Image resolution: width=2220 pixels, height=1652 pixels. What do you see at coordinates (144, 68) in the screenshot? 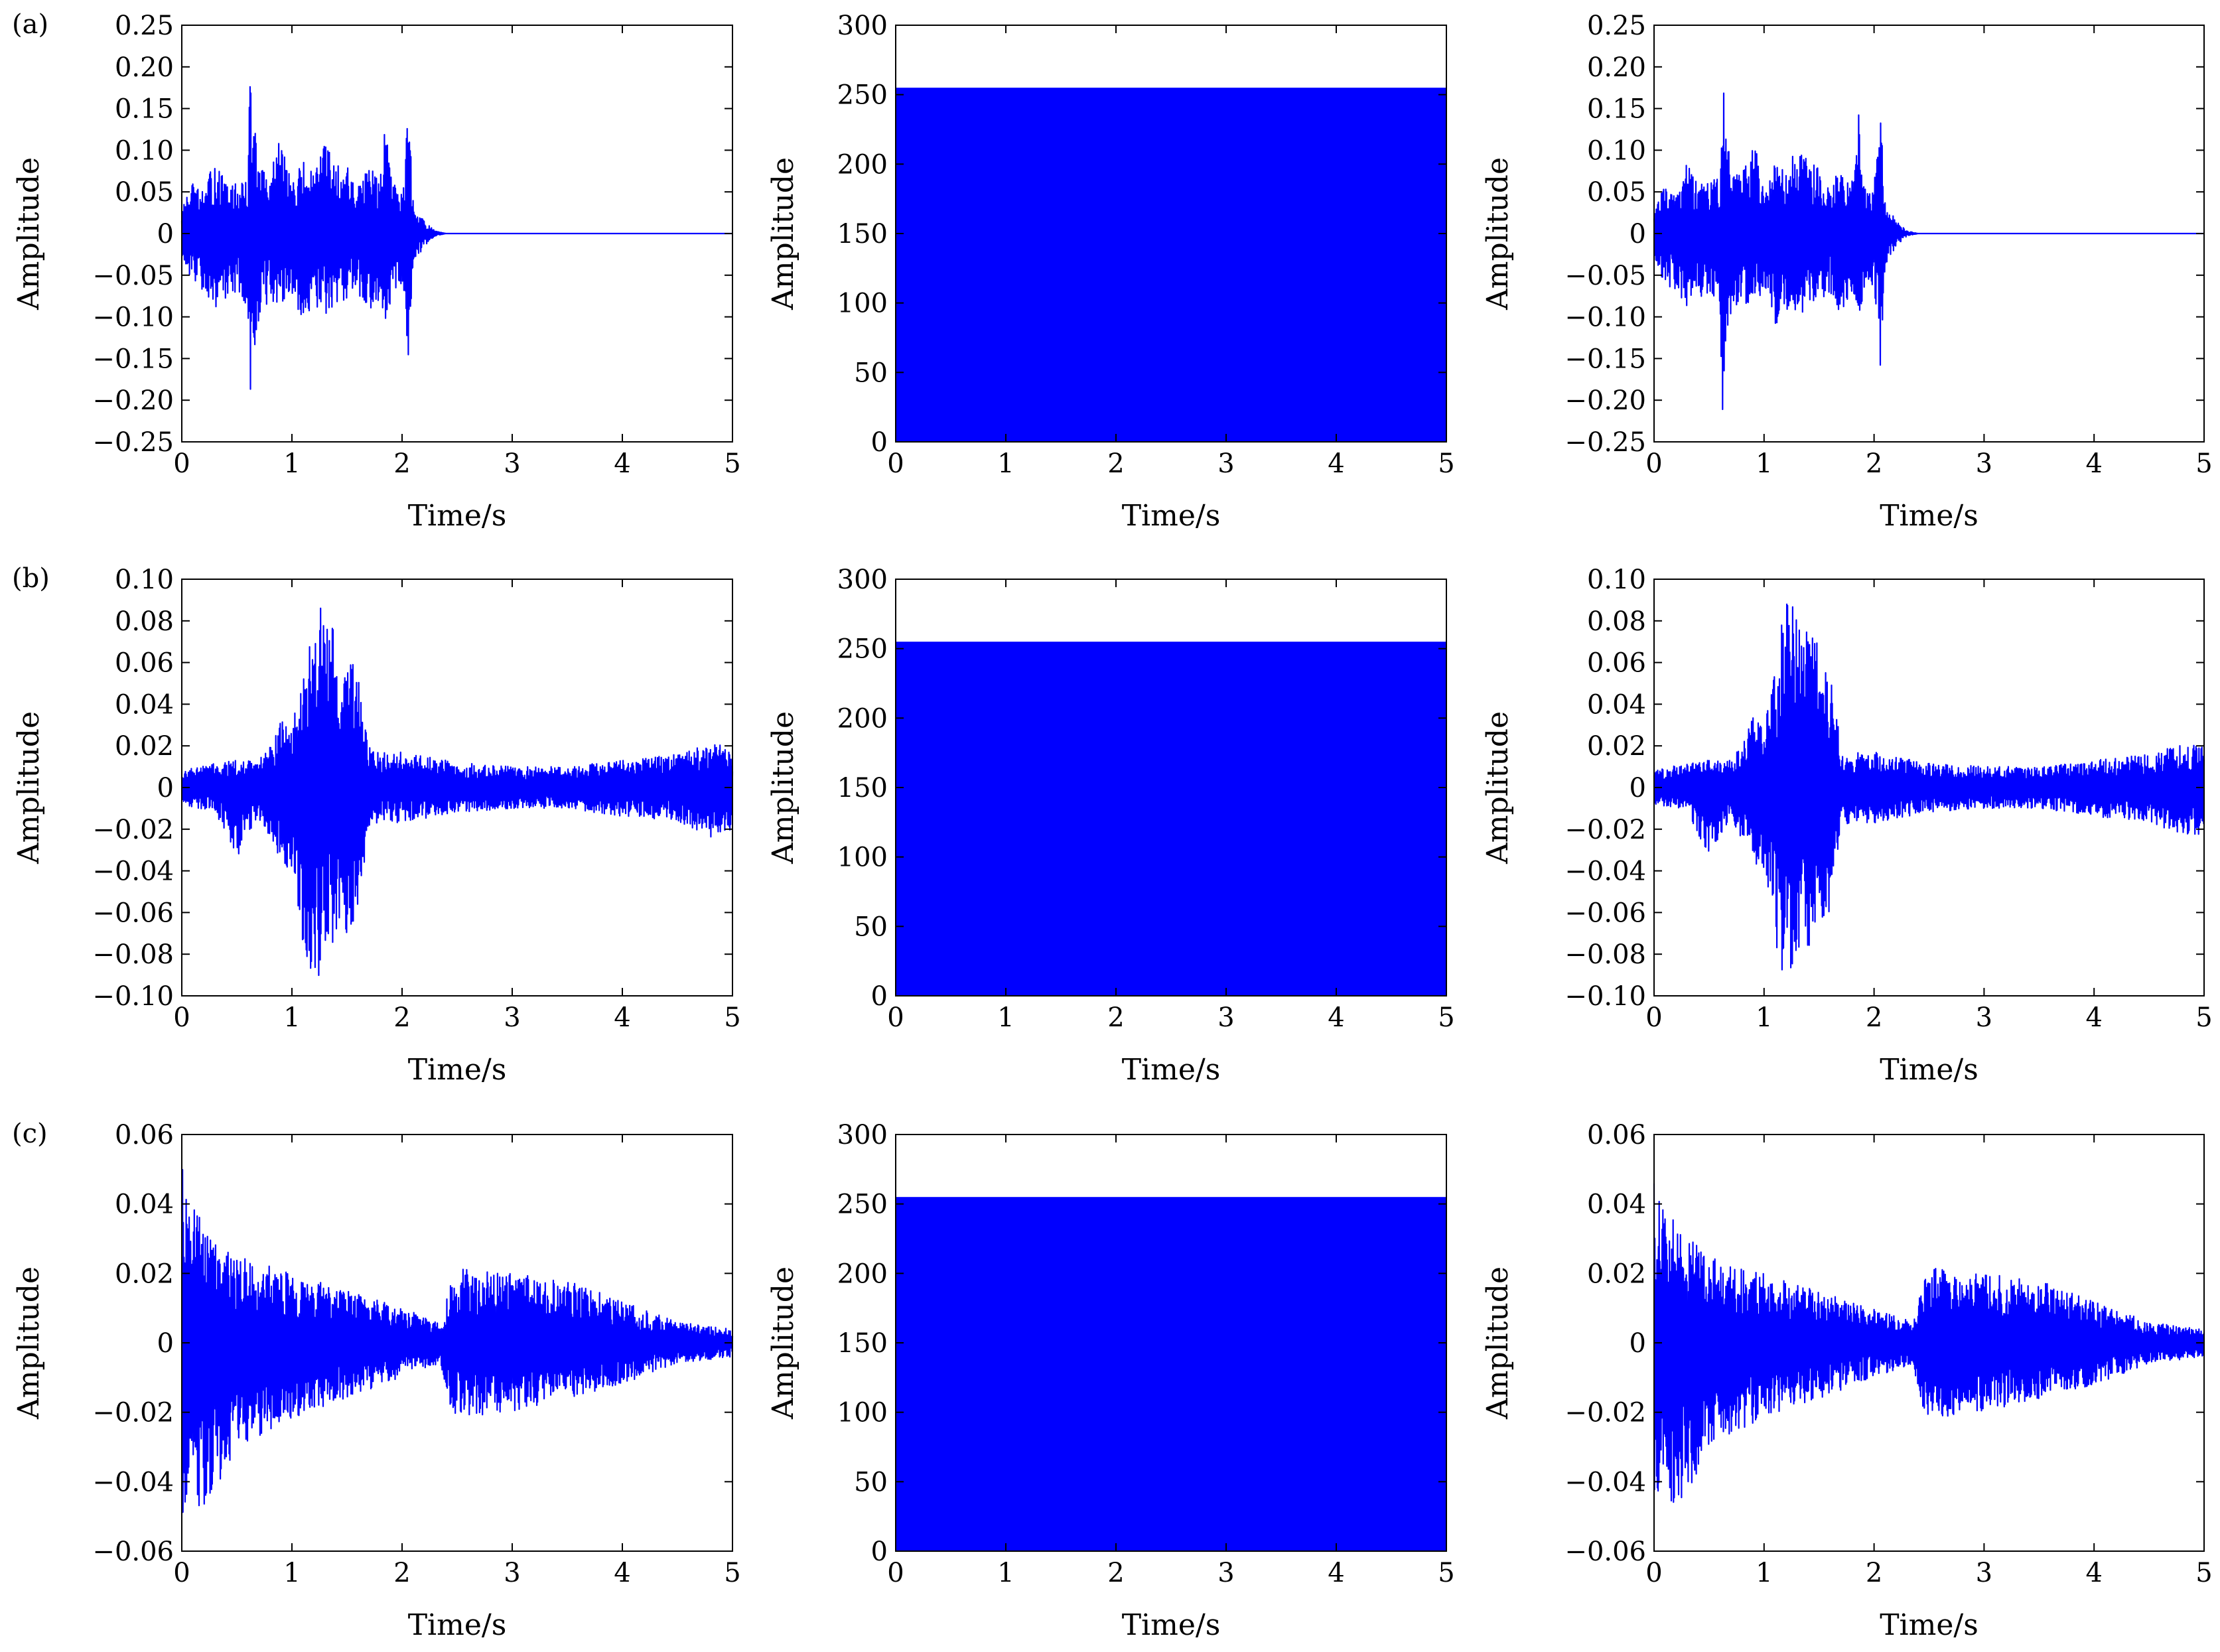
I see `y-tick-label: 0.20` at bounding box center [144, 68].